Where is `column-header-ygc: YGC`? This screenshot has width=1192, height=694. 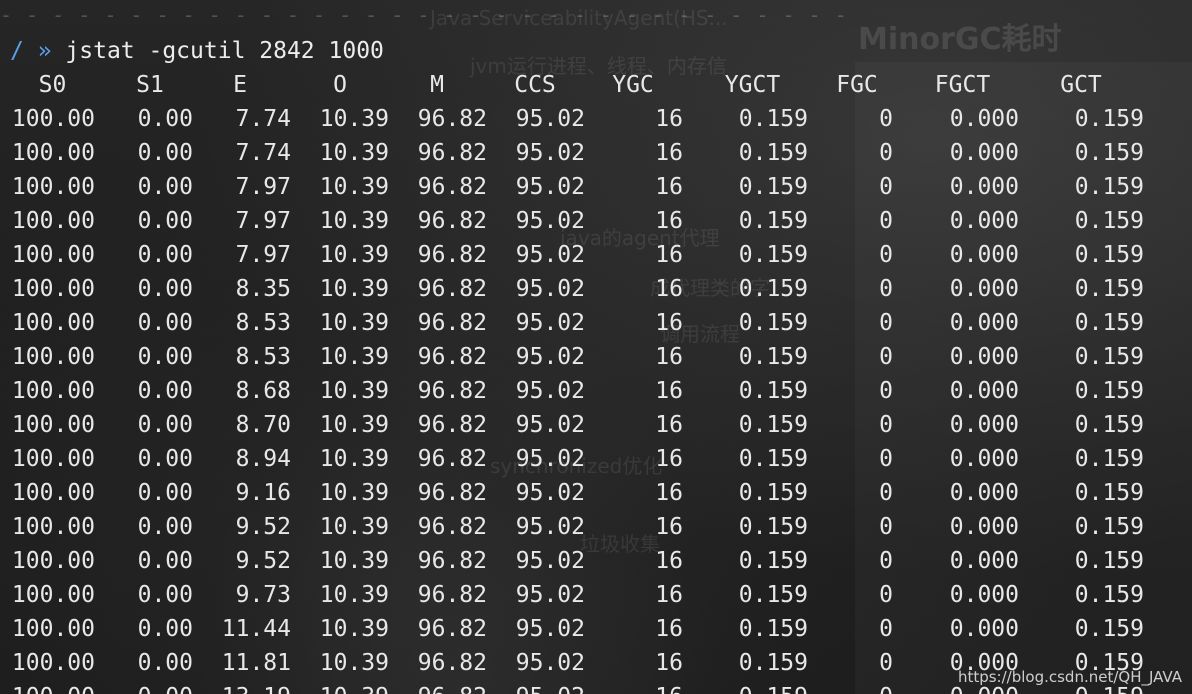
column-header-ygc: YGC is located at coordinates (633, 85).